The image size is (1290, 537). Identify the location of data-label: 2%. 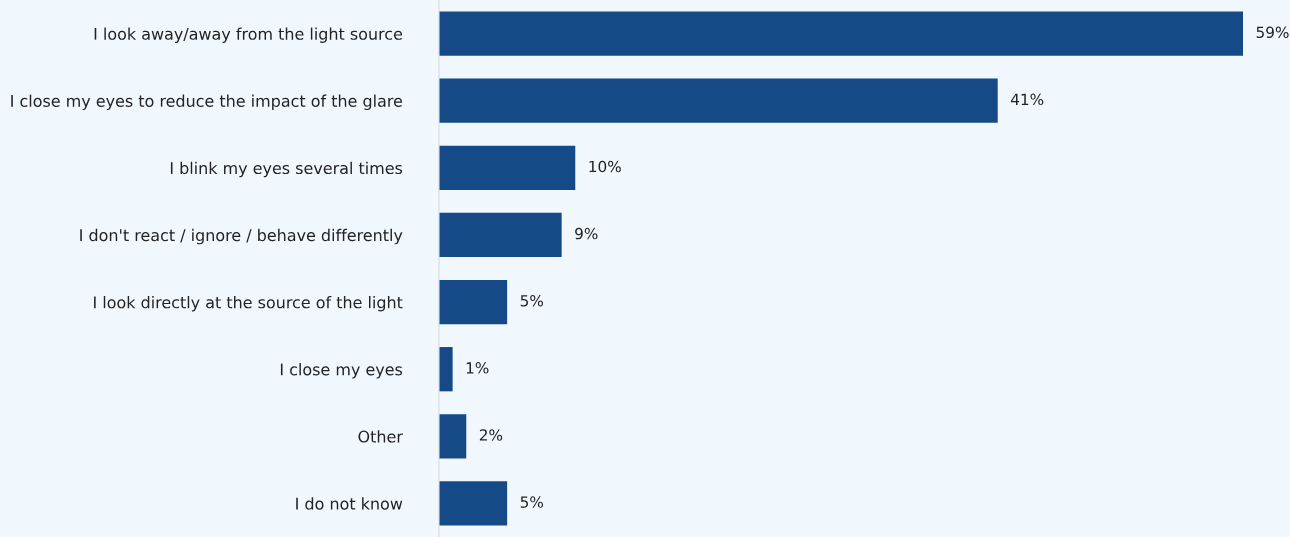
(491, 435).